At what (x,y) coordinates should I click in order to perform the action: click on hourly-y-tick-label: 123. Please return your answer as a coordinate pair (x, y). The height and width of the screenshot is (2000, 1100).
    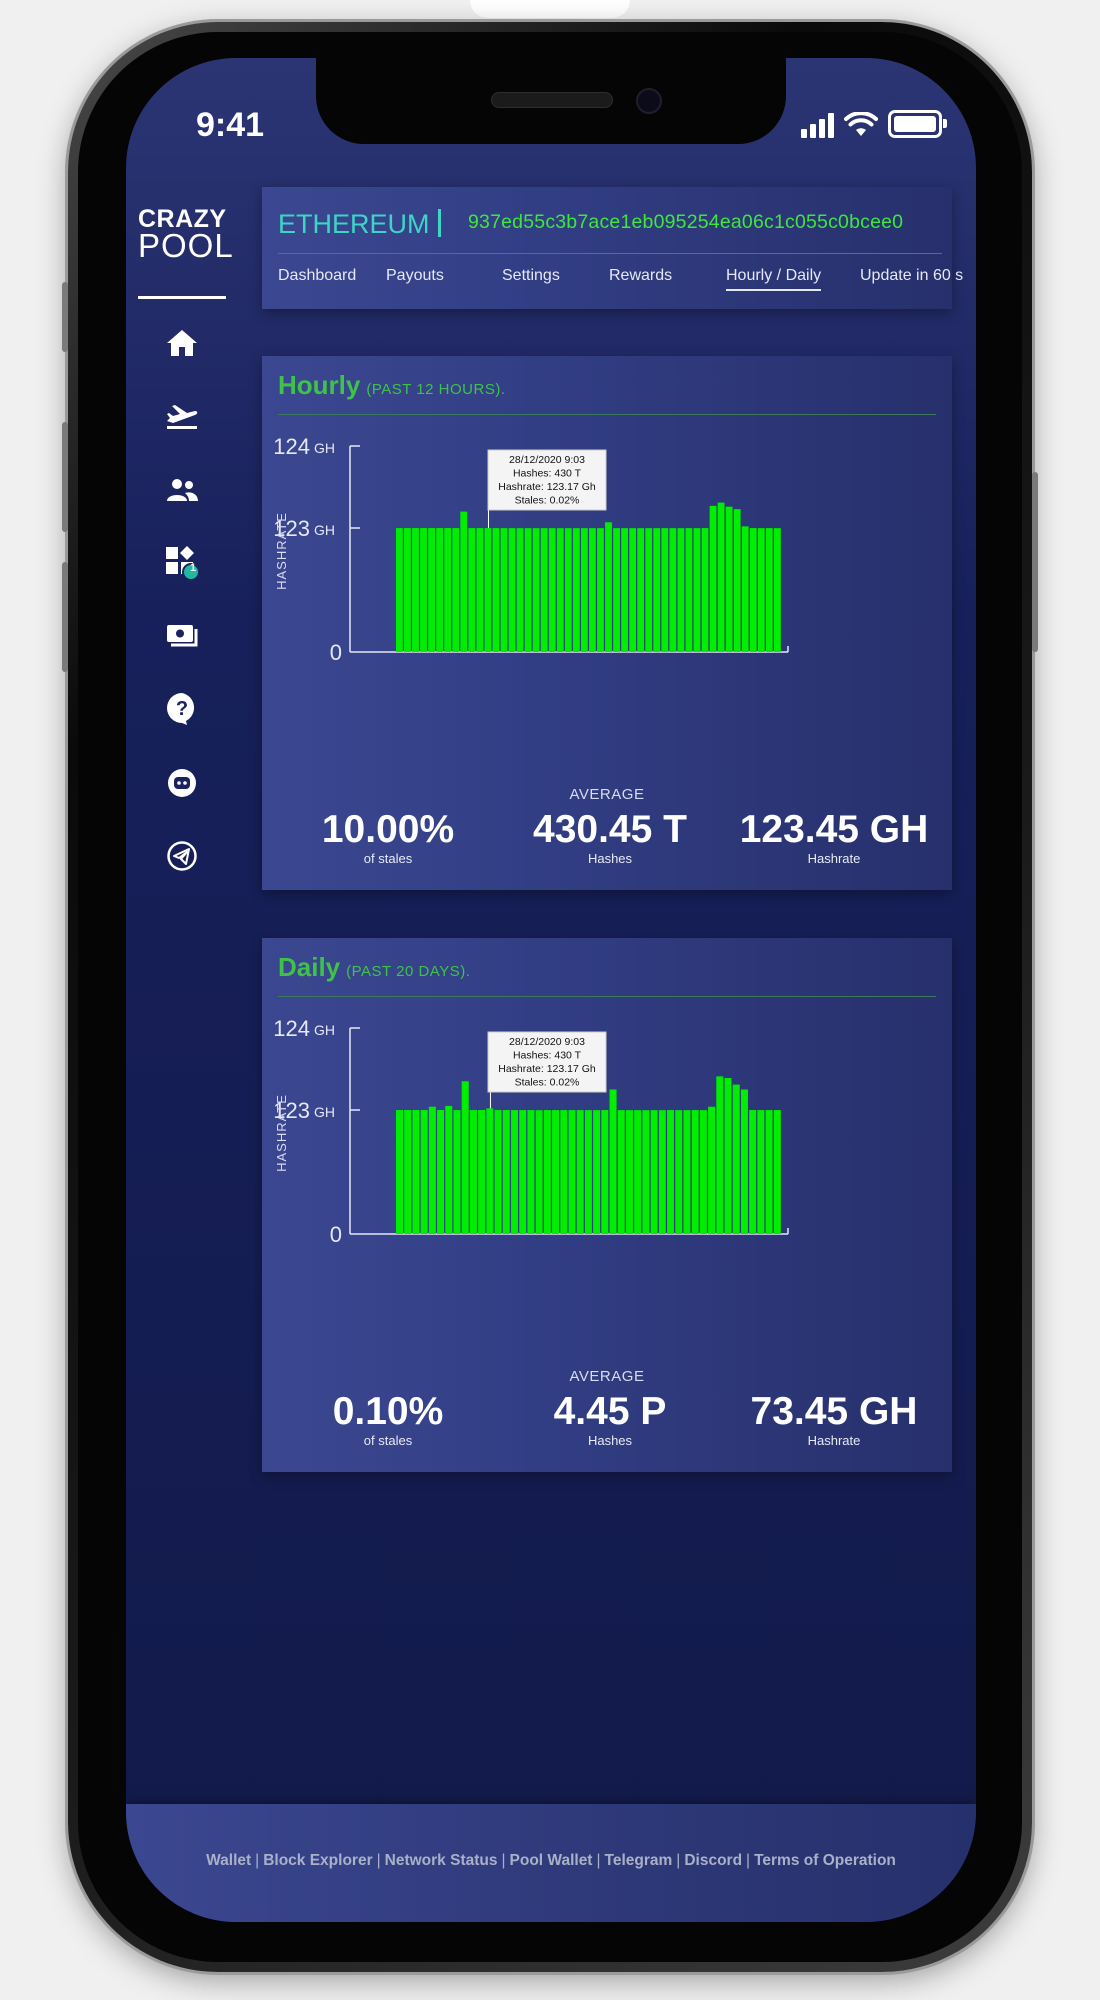
    Looking at the image, I should click on (291, 528).